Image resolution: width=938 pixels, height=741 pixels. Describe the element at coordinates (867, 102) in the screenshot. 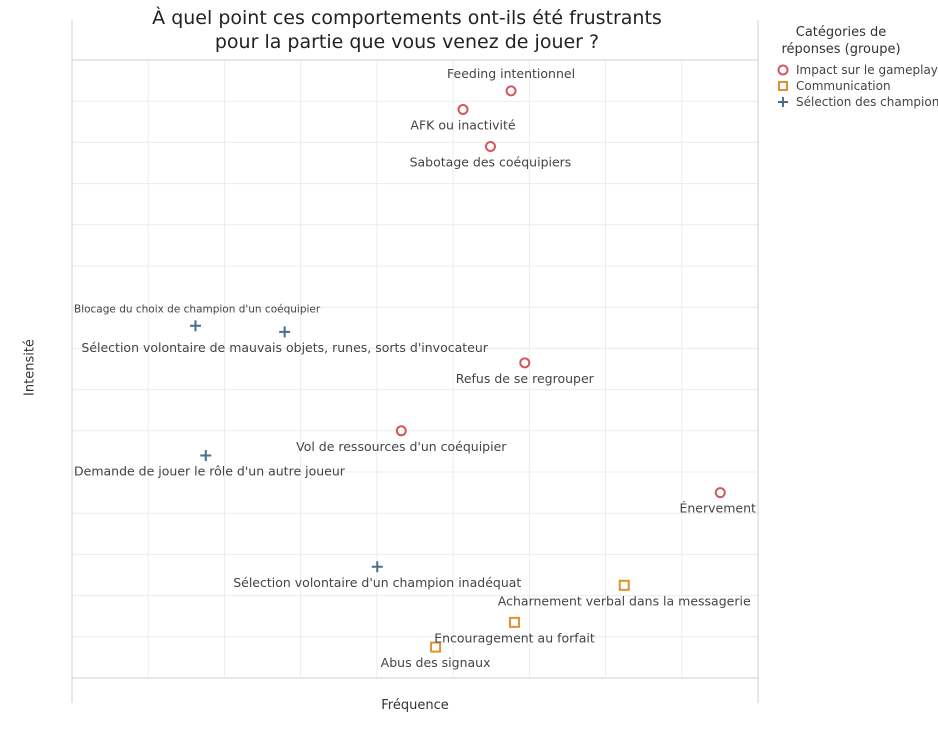

I see `legend-label: Sélection des champions` at that location.